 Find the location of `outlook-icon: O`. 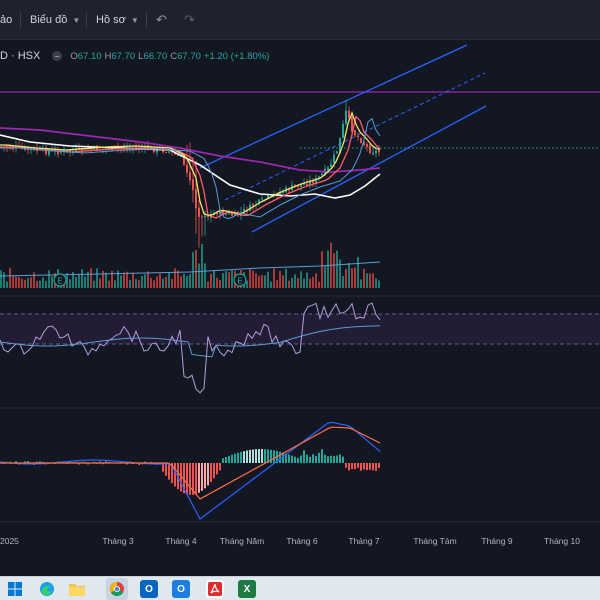

outlook-icon: O is located at coordinates (149, 589).